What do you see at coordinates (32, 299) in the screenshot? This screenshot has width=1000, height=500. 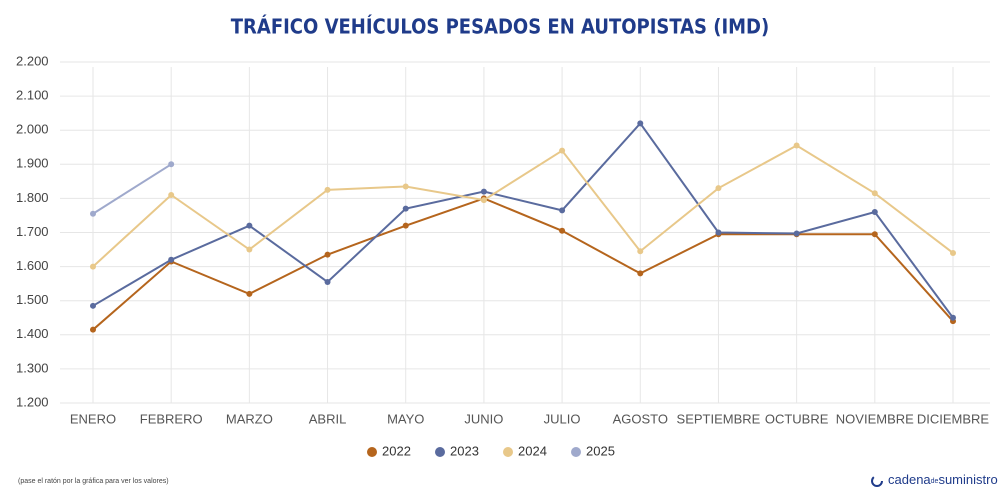 I see `y-tick-label: 1.500` at bounding box center [32, 299].